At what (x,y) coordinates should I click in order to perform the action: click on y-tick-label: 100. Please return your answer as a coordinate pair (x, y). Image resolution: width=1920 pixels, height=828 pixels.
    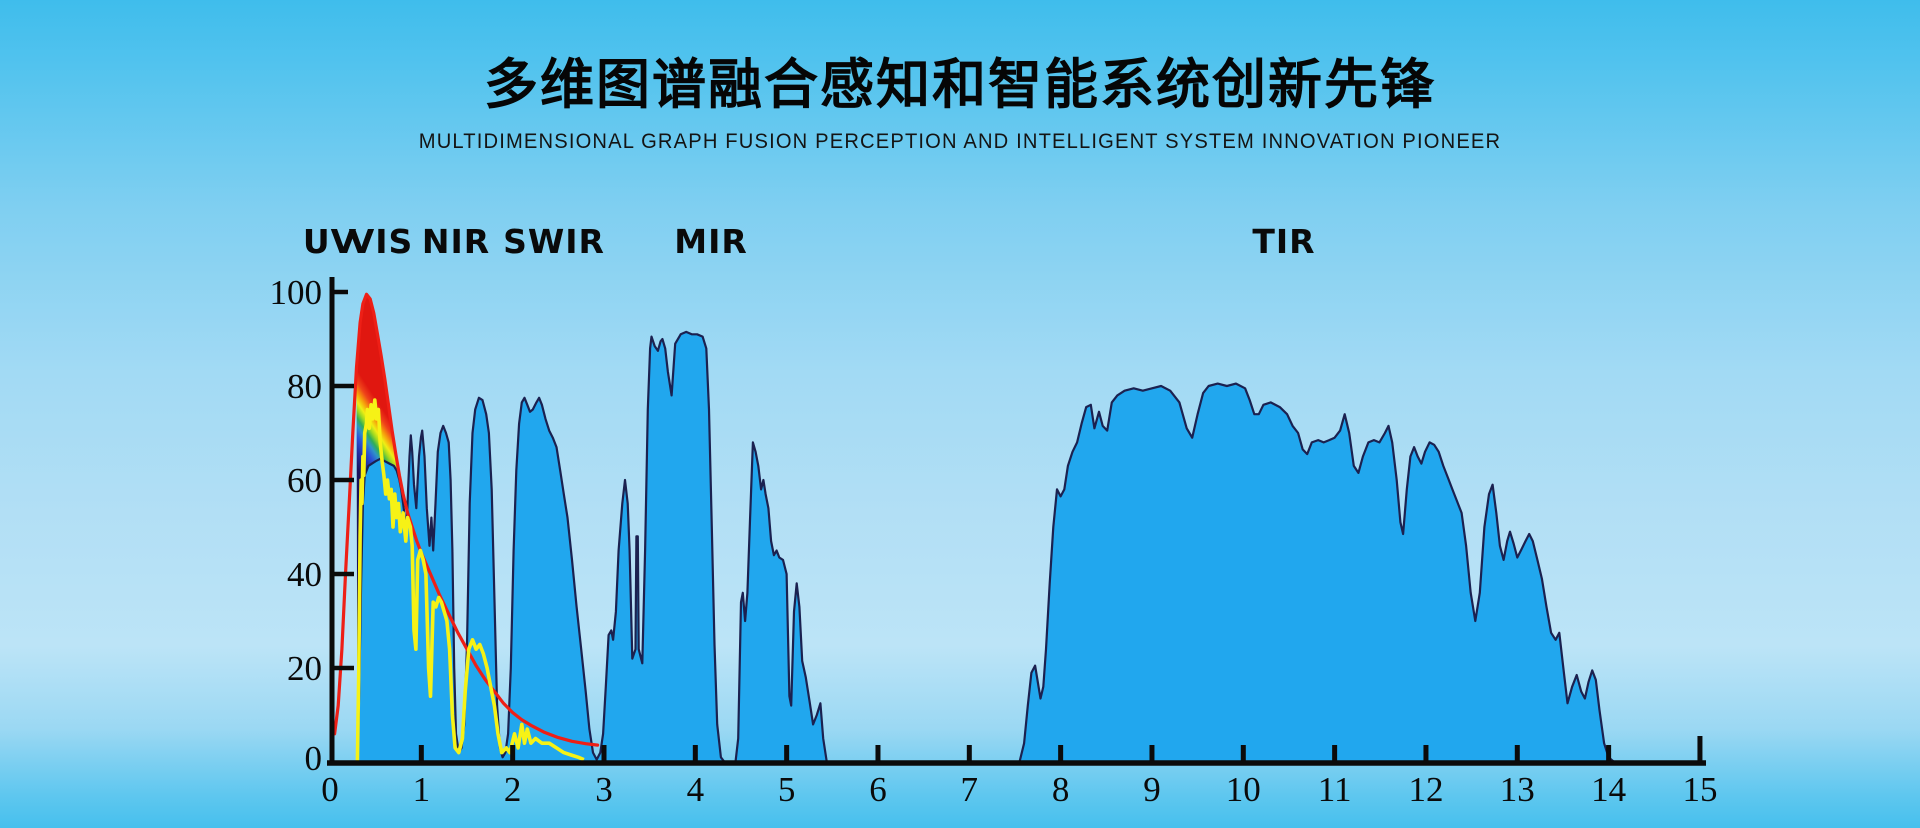
    Looking at the image, I should click on (296, 292).